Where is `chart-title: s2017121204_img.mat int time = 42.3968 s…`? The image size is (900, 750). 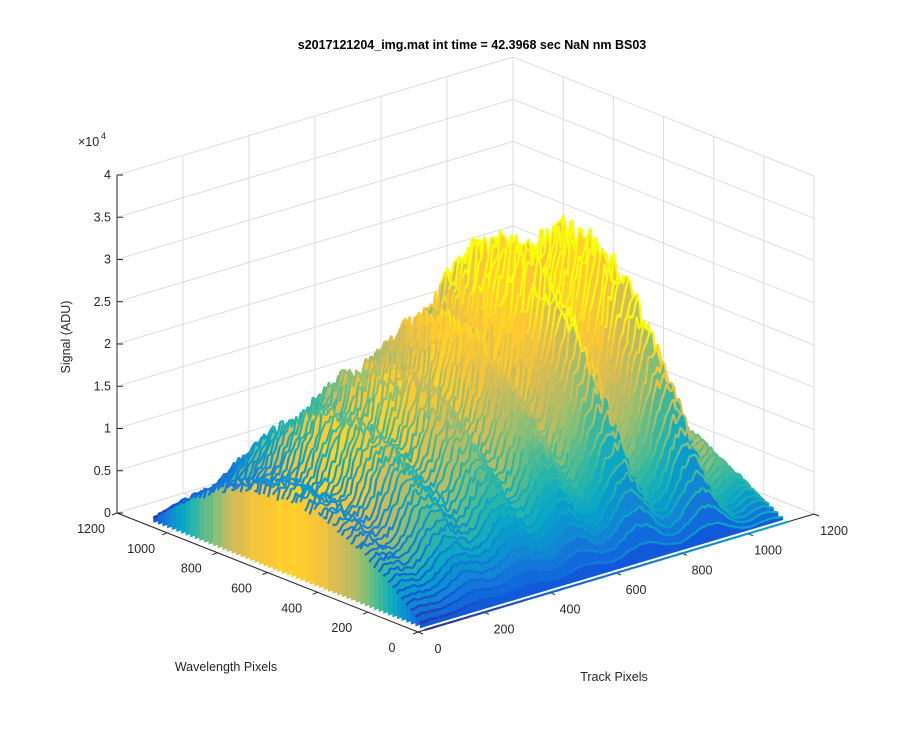
chart-title: s2017121204_img.mat int time = 42.3968 s… is located at coordinates (472, 45).